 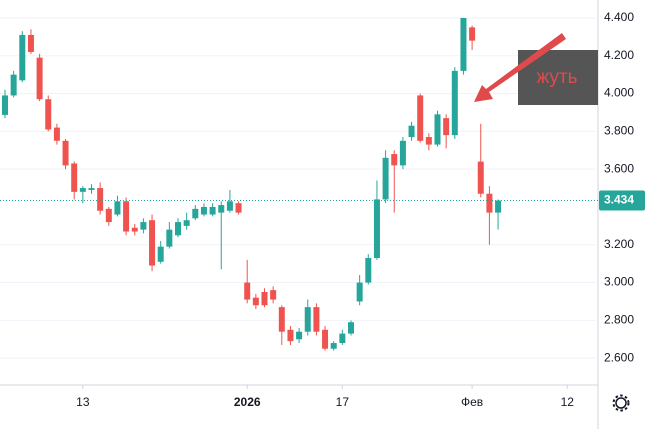 What do you see at coordinates (619, 282) in the screenshot?
I see `y-tick-label: 3.000` at bounding box center [619, 282].